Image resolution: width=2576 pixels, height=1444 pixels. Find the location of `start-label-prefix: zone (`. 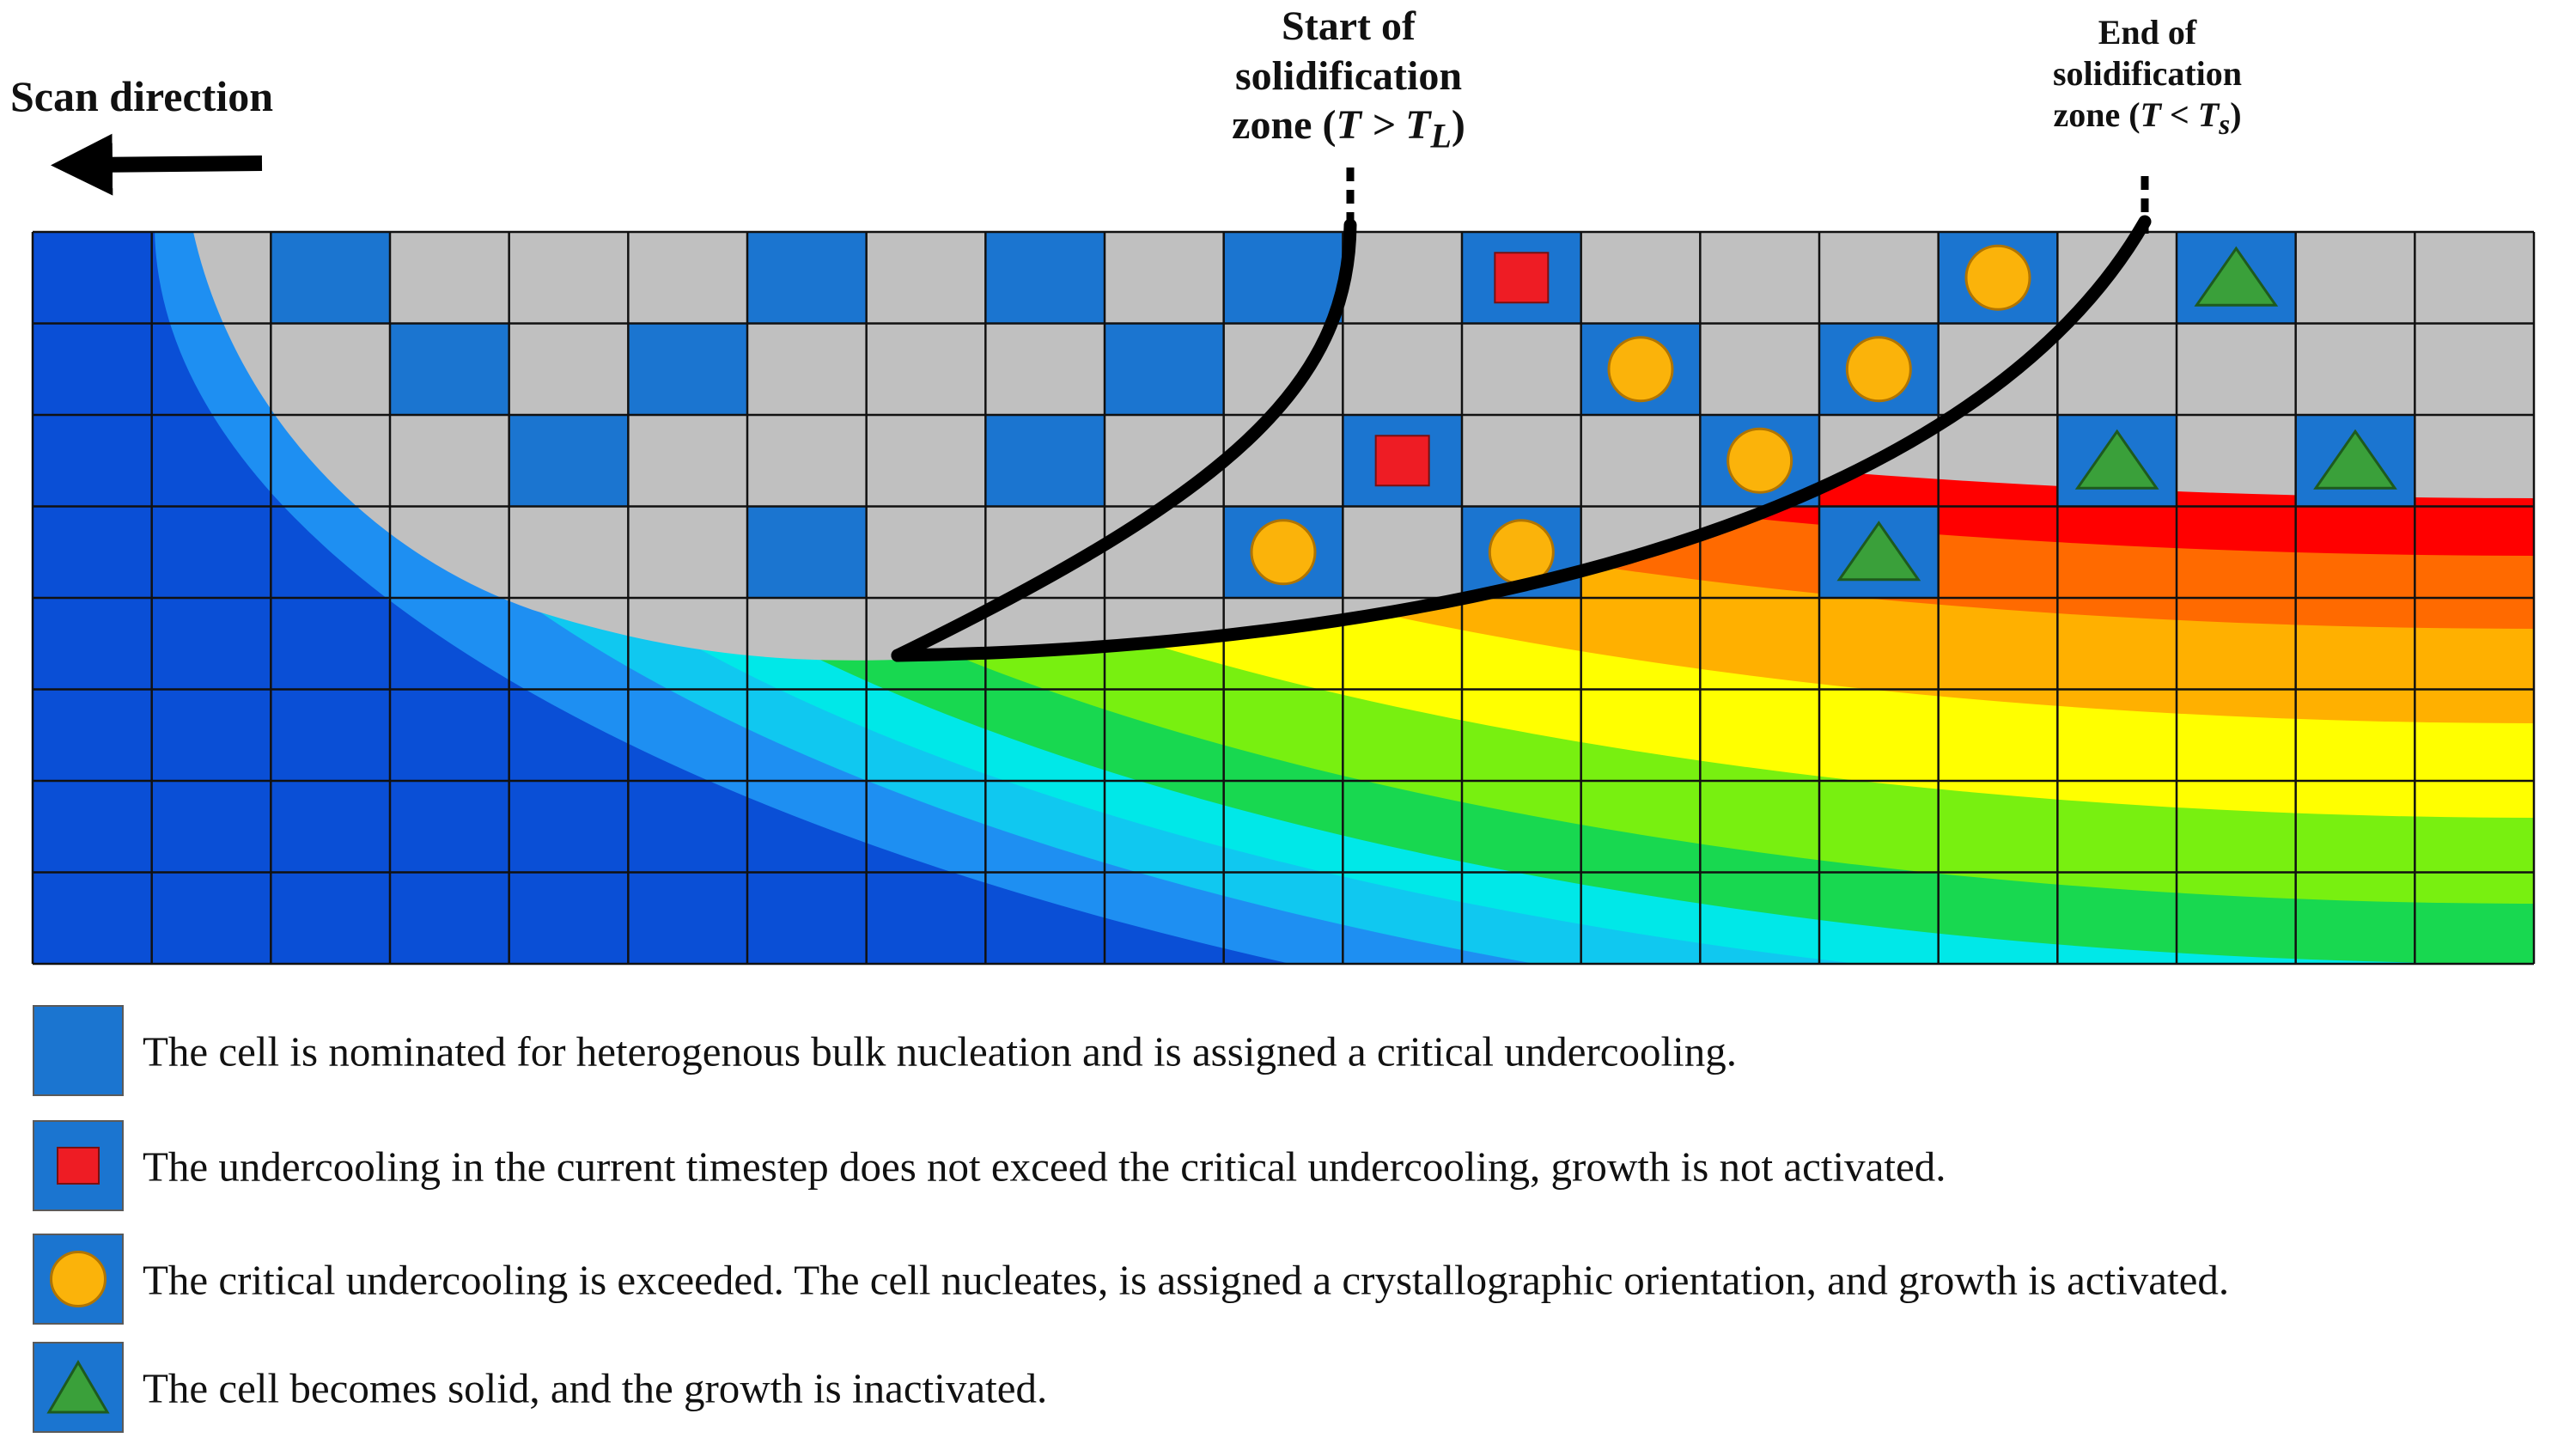

start-label-prefix: zone ( is located at coordinates (1284, 125).